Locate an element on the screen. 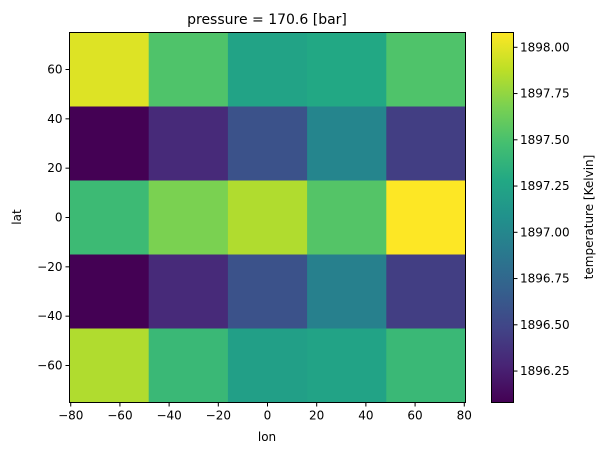 This screenshot has height=459, width=605. y-tick-label: 0 is located at coordinates (59, 218).